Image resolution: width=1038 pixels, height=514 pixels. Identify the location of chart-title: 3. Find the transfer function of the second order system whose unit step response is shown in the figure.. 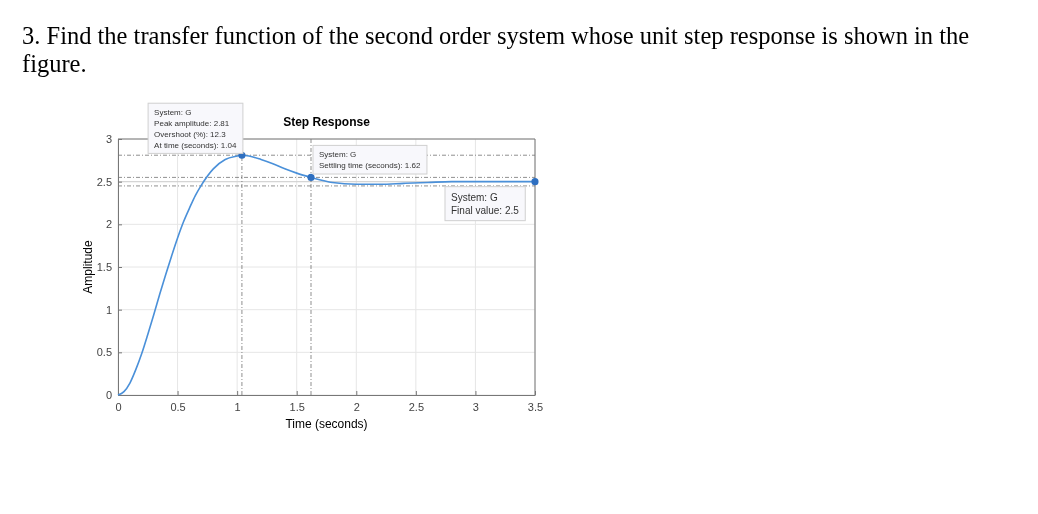
(496, 50).